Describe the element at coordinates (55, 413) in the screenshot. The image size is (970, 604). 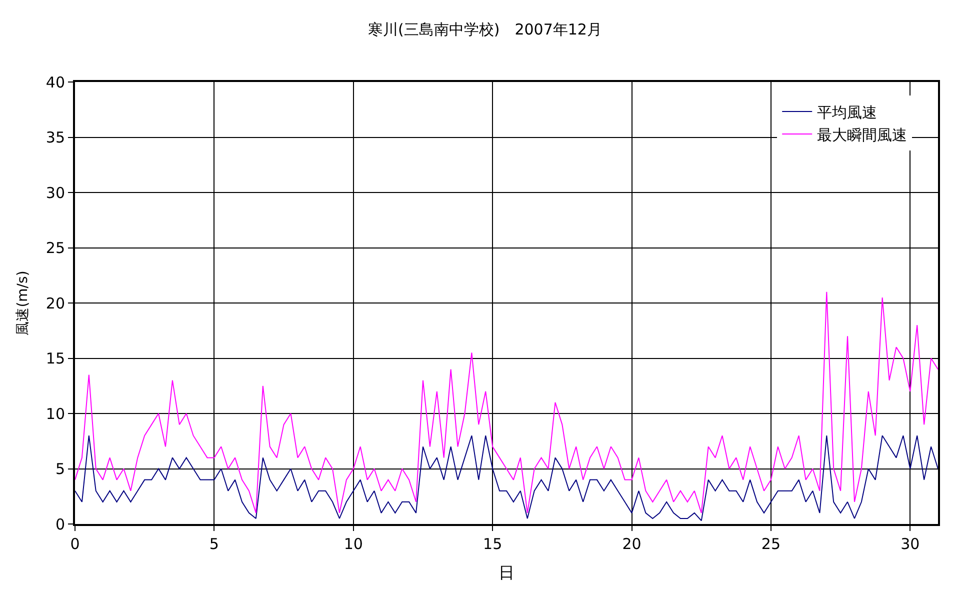
I see `y-tick-label: 10` at that location.